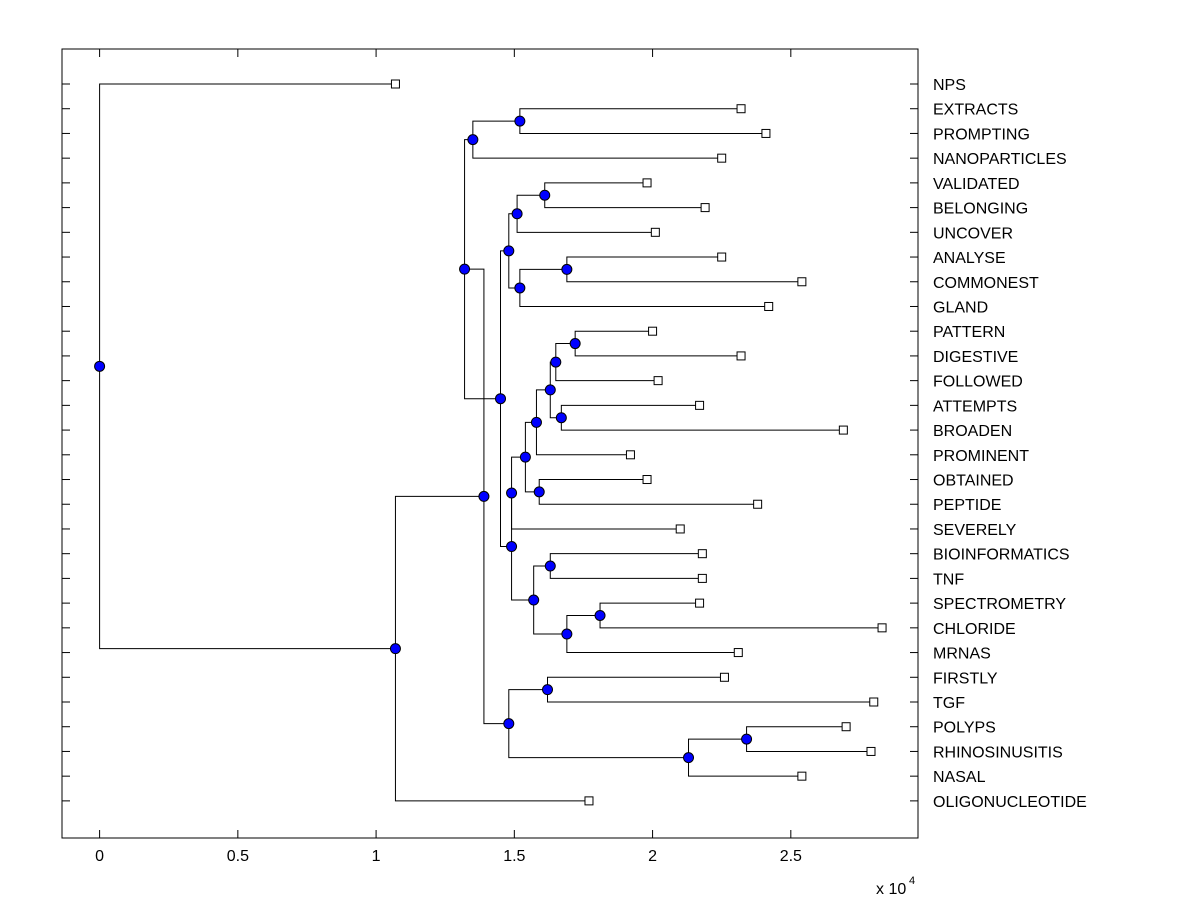  I want to click on leaf-label: CHLORIDE, so click(974, 629).